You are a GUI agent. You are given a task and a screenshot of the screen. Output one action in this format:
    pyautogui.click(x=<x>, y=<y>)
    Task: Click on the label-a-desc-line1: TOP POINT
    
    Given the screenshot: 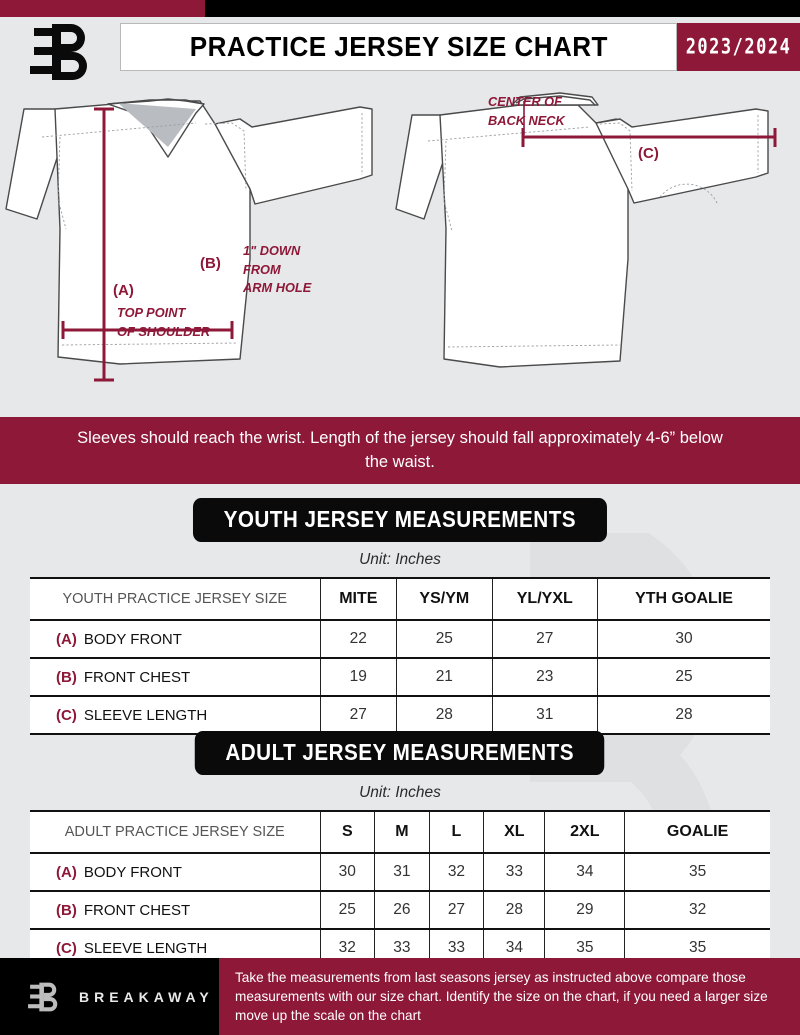 What is the action you would take?
    pyautogui.click(x=151, y=312)
    